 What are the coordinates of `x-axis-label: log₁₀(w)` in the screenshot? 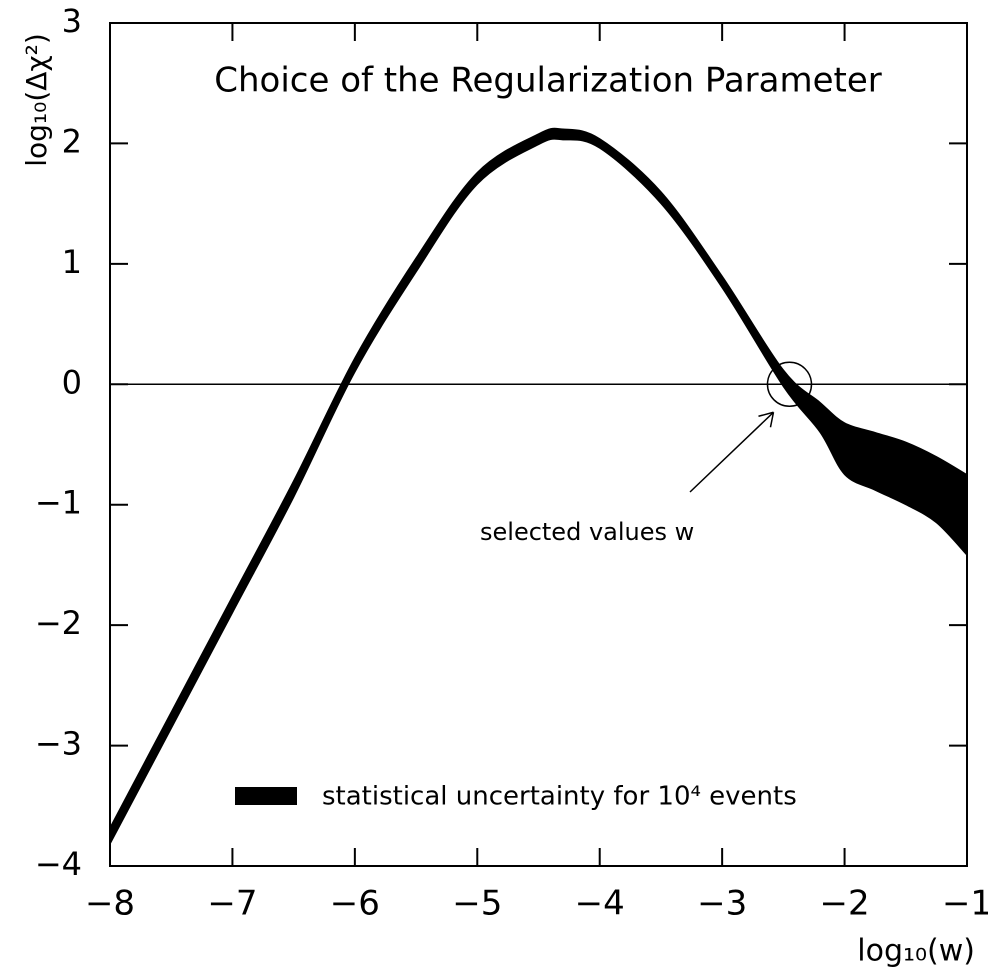 It's located at (916, 951).